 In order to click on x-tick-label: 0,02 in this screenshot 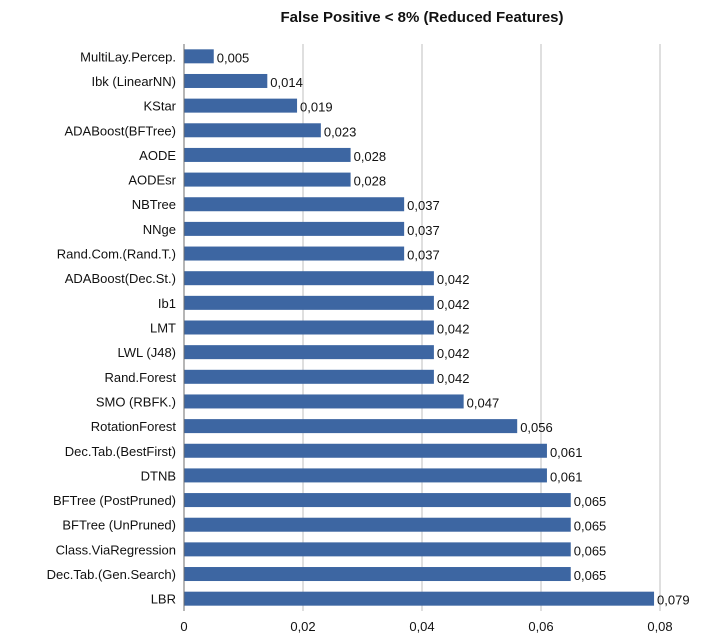, I will do `click(302, 626)`.